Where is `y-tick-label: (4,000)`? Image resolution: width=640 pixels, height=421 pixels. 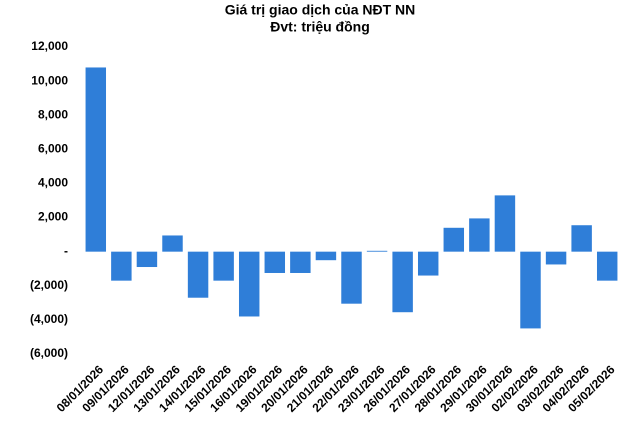 y-tick-label: (4,000) is located at coordinates (49, 319).